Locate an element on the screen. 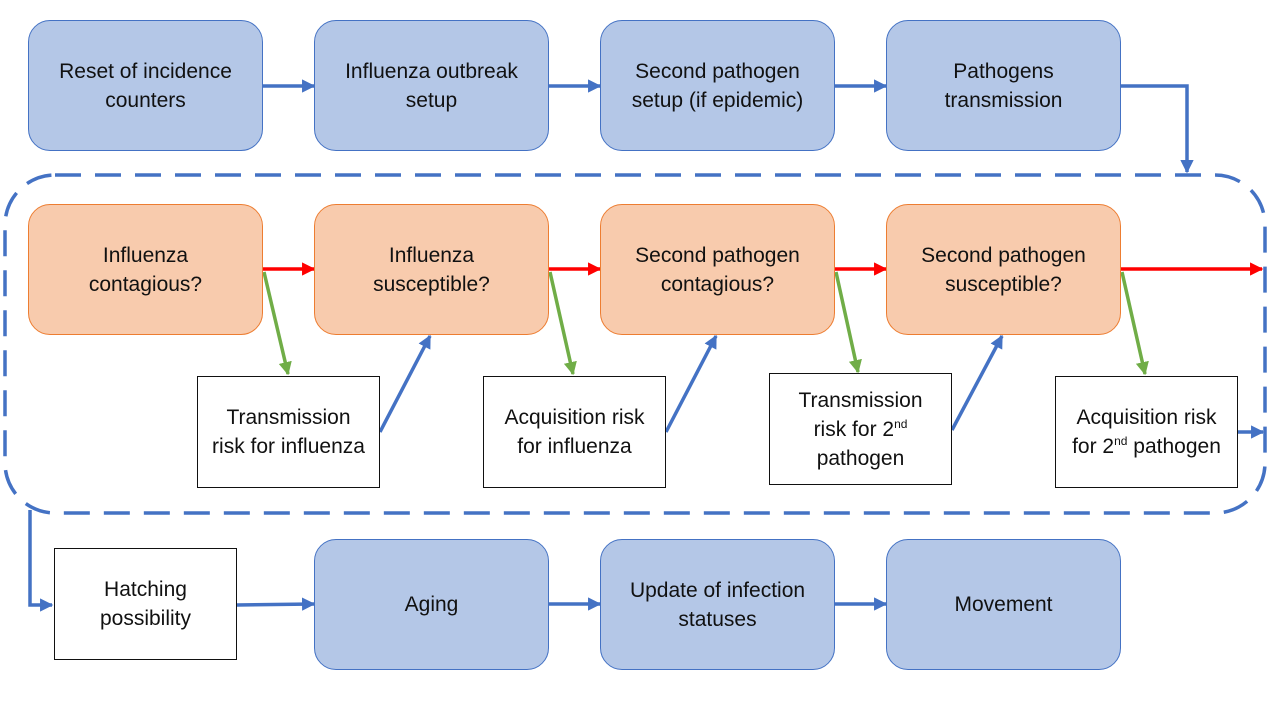  second-pathogen-setup-node: Second pathogen setup (if epidemic) is located at coordinates (717, 85).